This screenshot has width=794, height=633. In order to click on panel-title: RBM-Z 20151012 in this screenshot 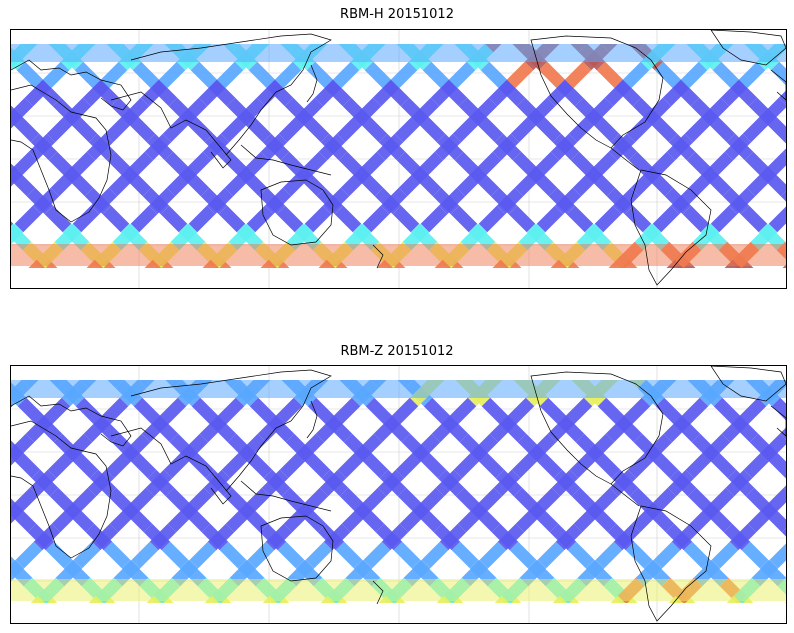, I will do `click(397, 351)`.